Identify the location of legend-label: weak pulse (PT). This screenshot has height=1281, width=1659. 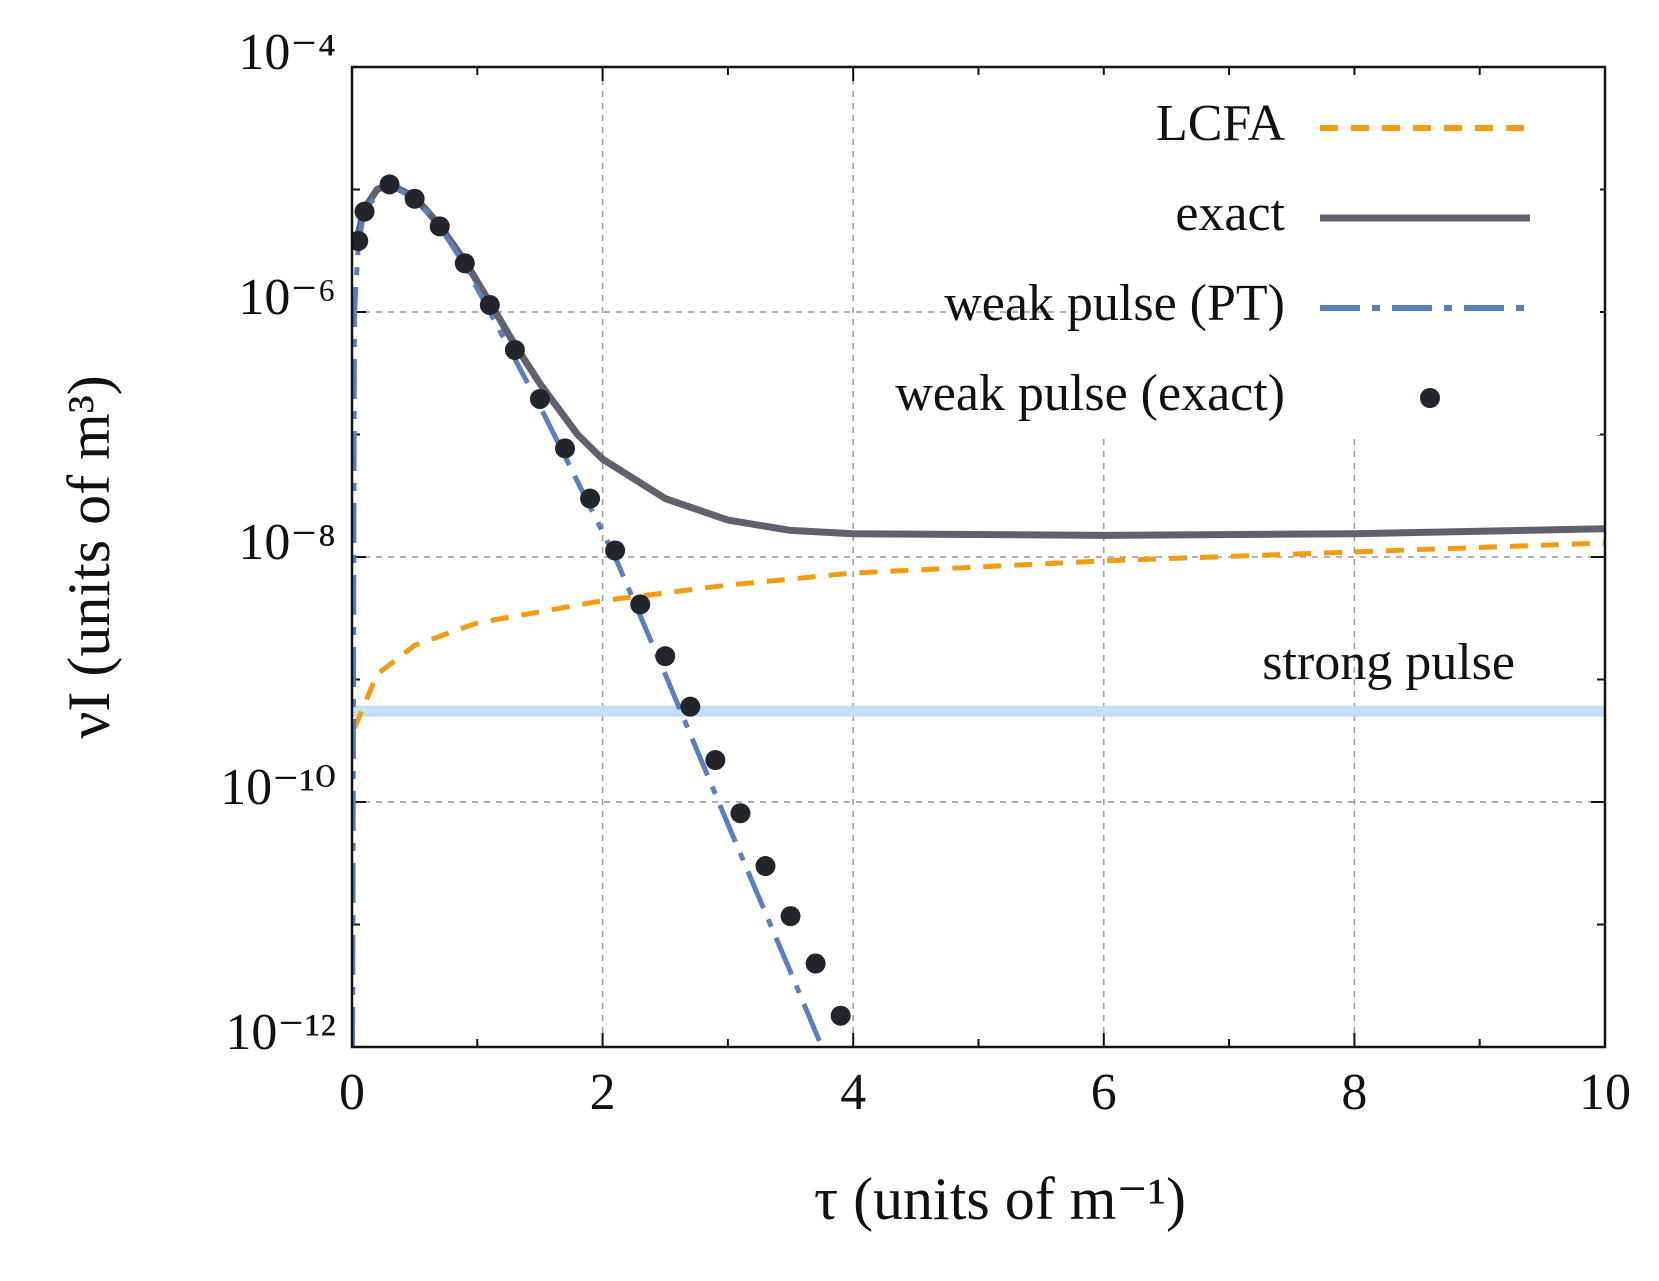
(1114, 303).